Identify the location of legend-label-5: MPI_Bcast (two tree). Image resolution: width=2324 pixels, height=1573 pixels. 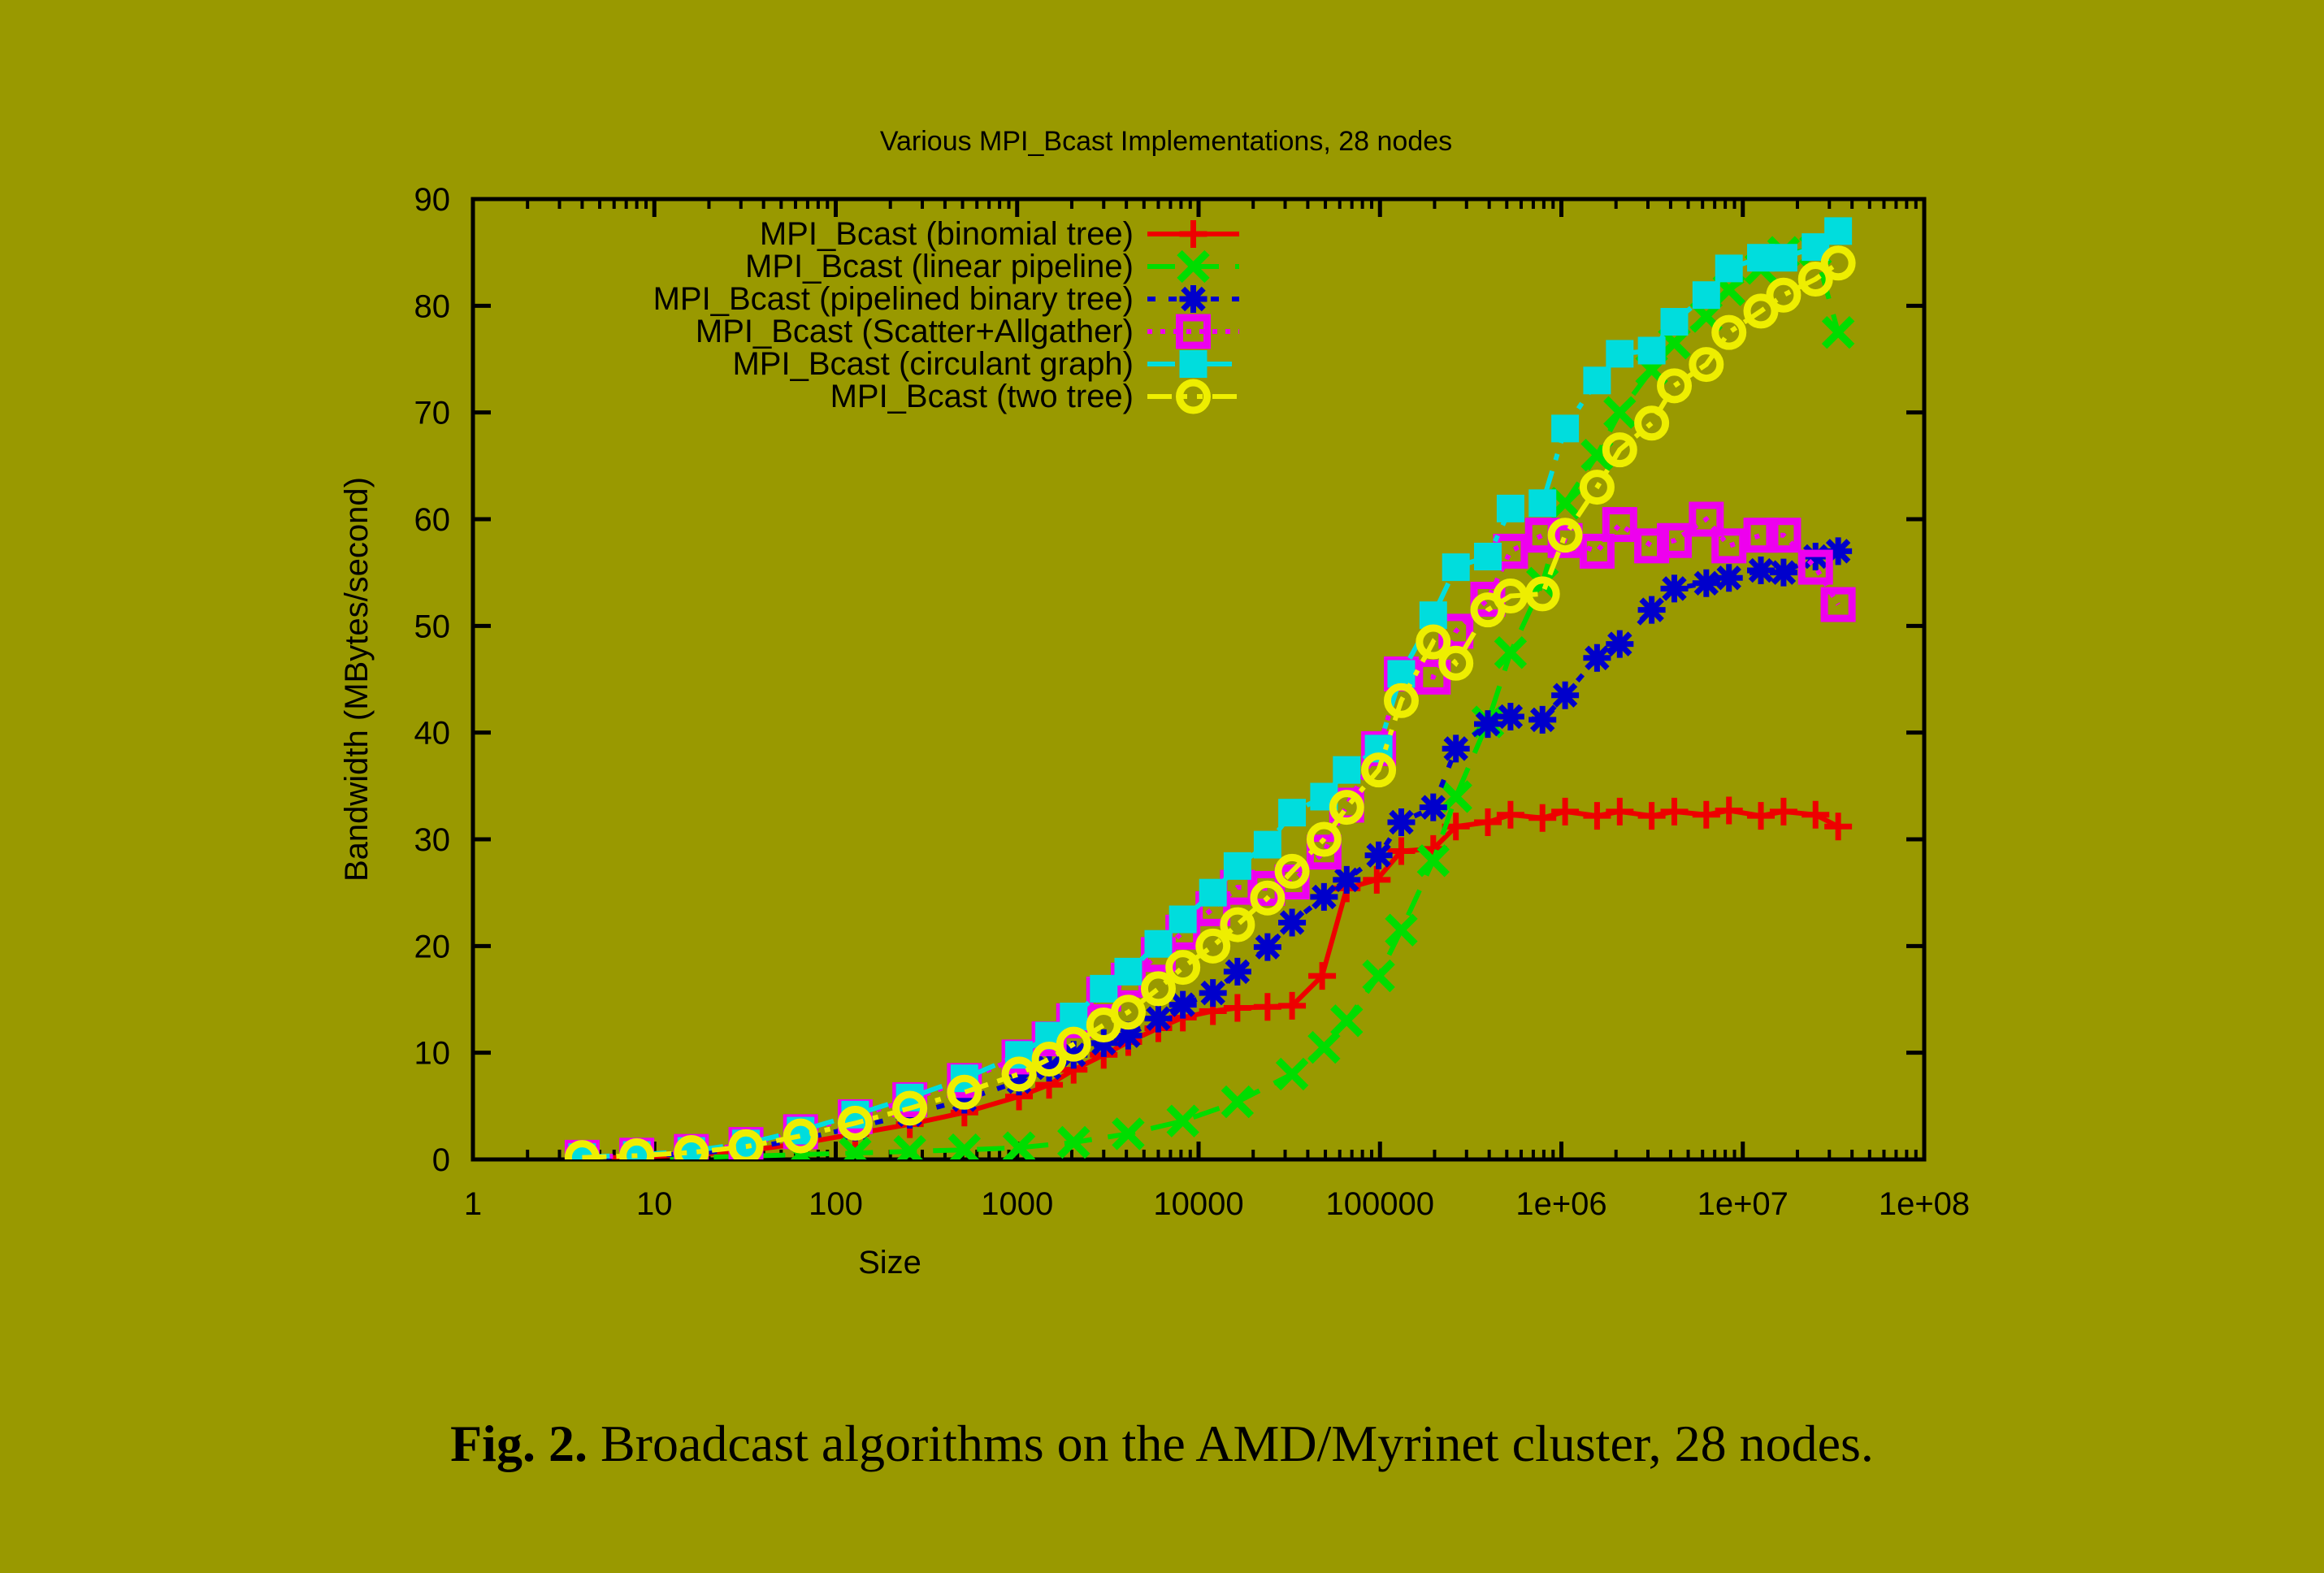
(982, 396).